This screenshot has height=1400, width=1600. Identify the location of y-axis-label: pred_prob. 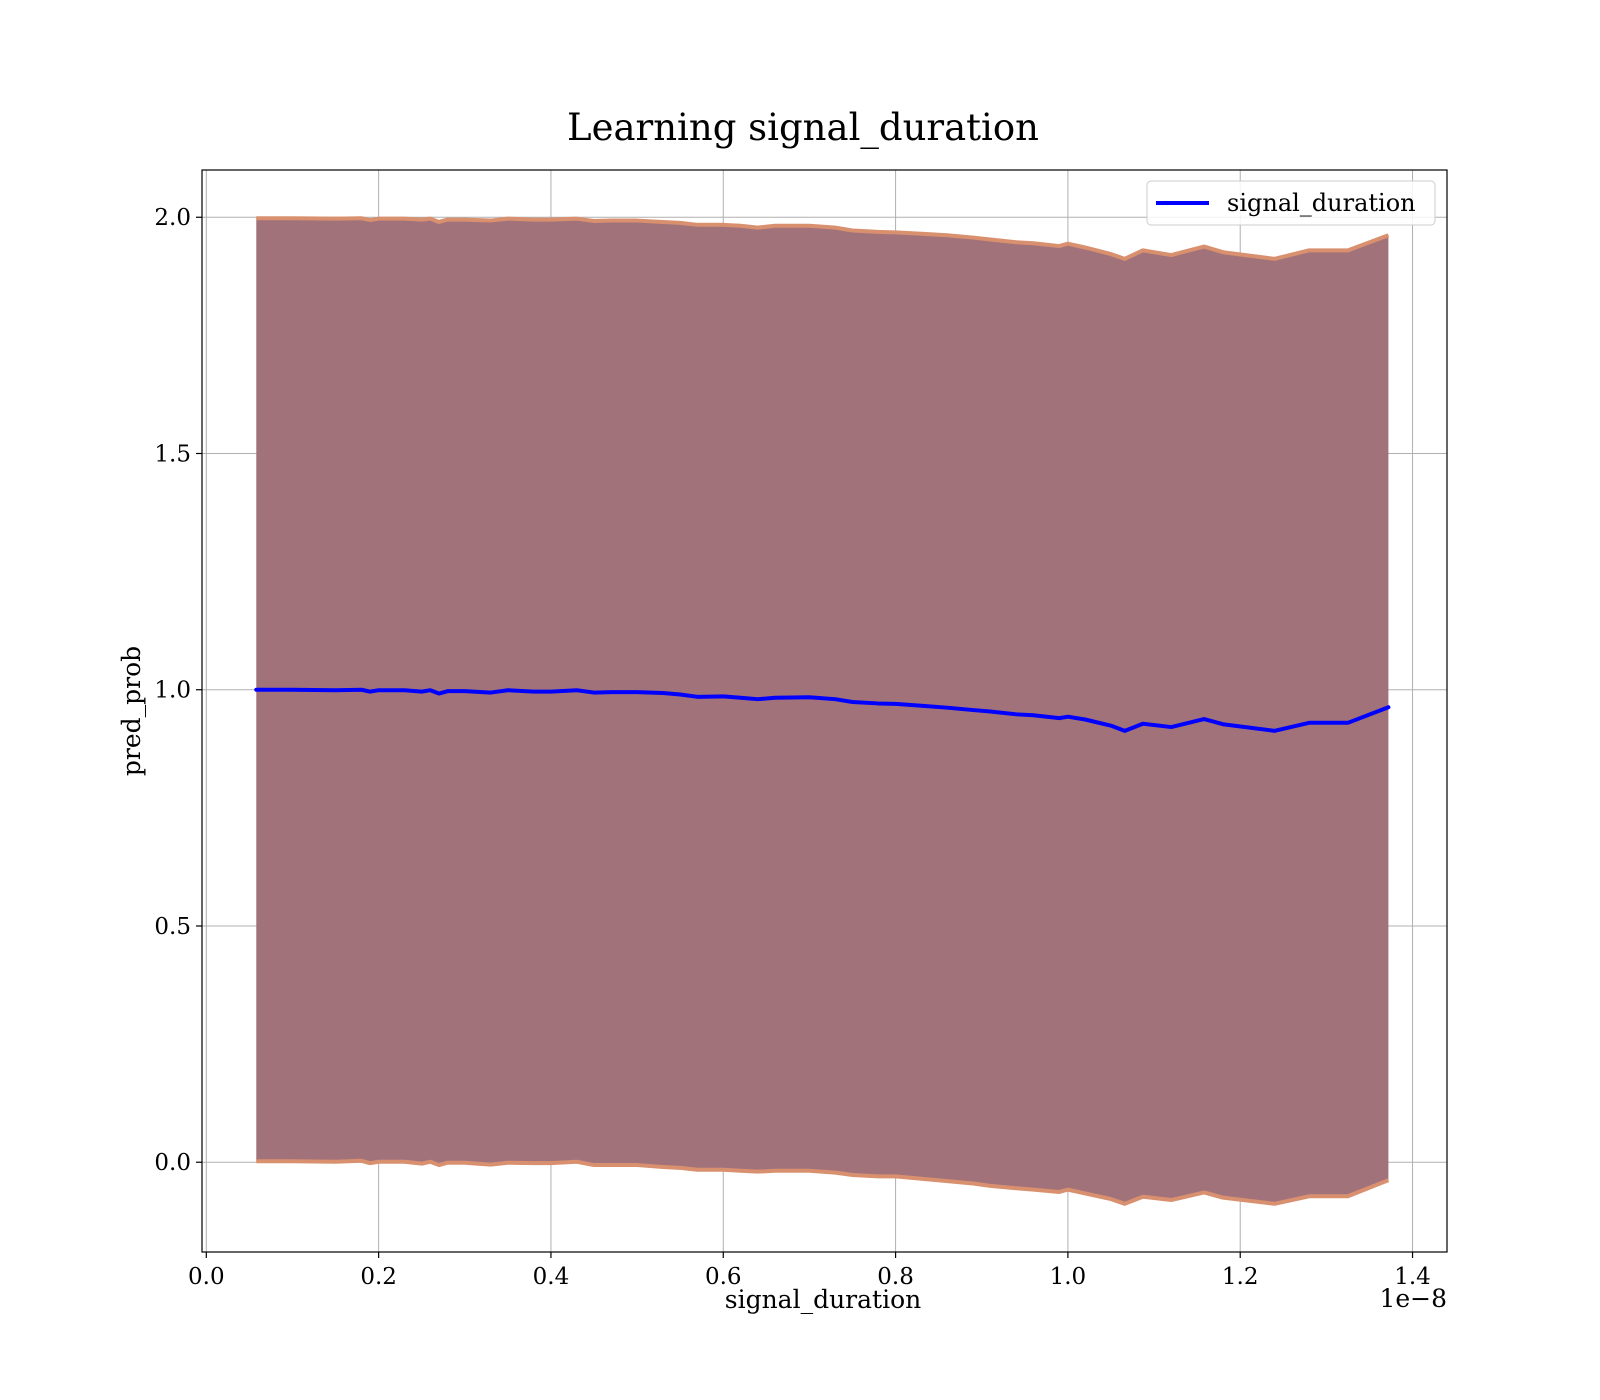
(131, 711).